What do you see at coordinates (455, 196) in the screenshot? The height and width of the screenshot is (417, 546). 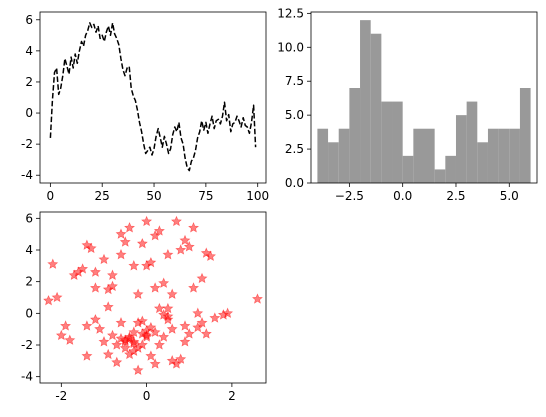 I see `x-tick-label: 2.5` at bounding box center [455, 196].